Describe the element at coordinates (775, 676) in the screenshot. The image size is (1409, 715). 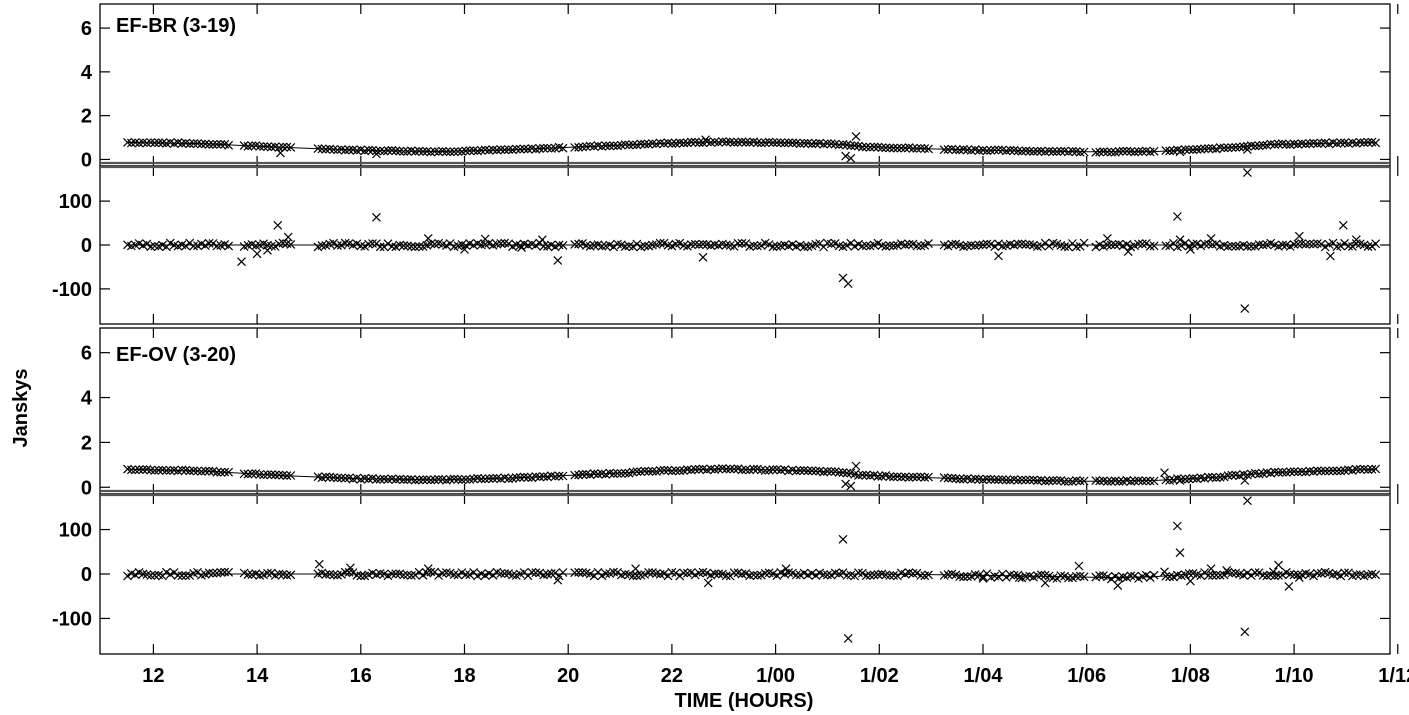
I see `x-tick-label: 1/00` at that location.